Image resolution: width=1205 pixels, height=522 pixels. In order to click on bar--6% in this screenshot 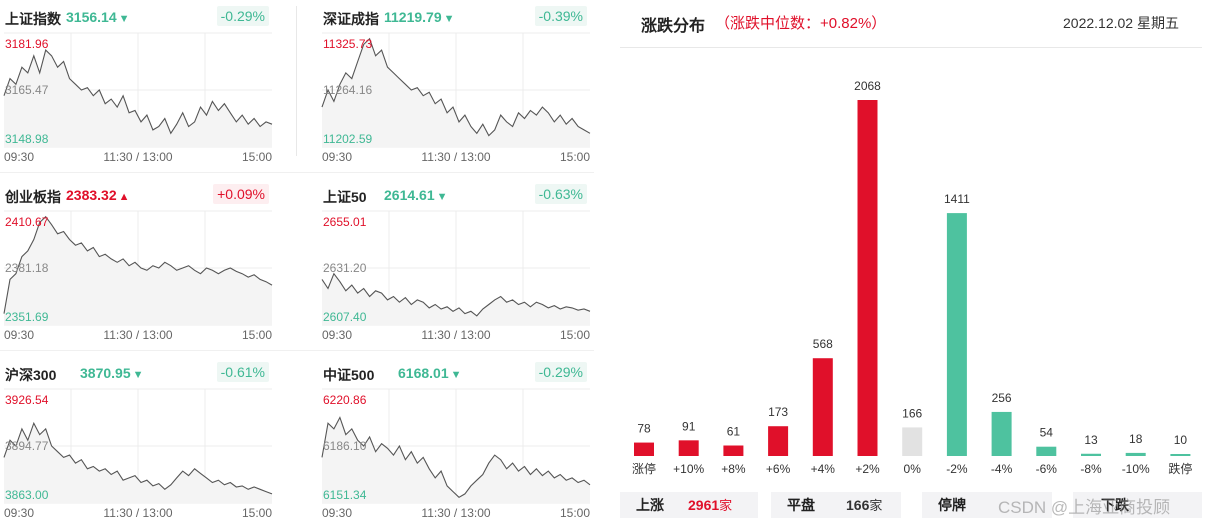, I will do `click(1046, 451)`.